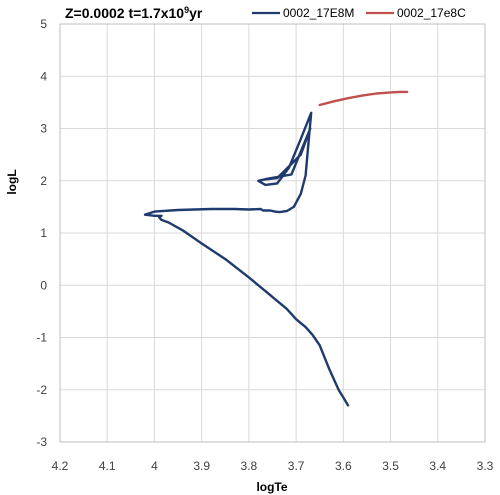  What do you see at coordinates (201, 466) in the screenshot?
I see `x-tick-label: 3.9` at bounding box center [201, 466].